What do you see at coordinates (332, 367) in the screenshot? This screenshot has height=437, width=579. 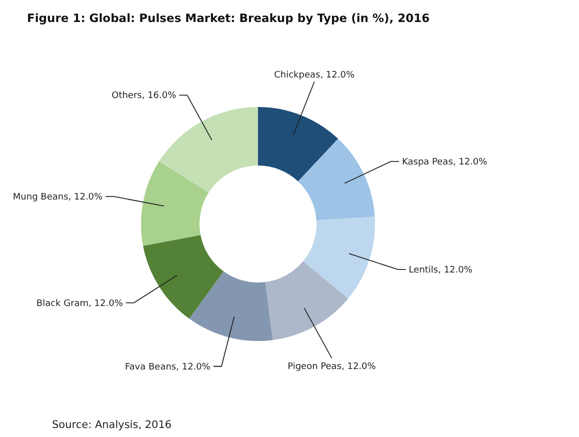 I see `slice-label: Pigeon Peas, 12.0%` at bounding box center [332, 367].